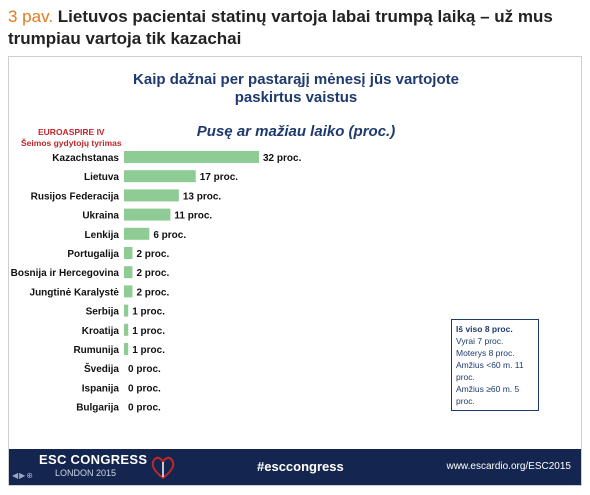 Image resolution: width=590 pixels, height=495 pixels. What do you see at coordinates (93, 254) in the screenshot?
I see `category-label: Portugalija` at bounding box center [93, 254].